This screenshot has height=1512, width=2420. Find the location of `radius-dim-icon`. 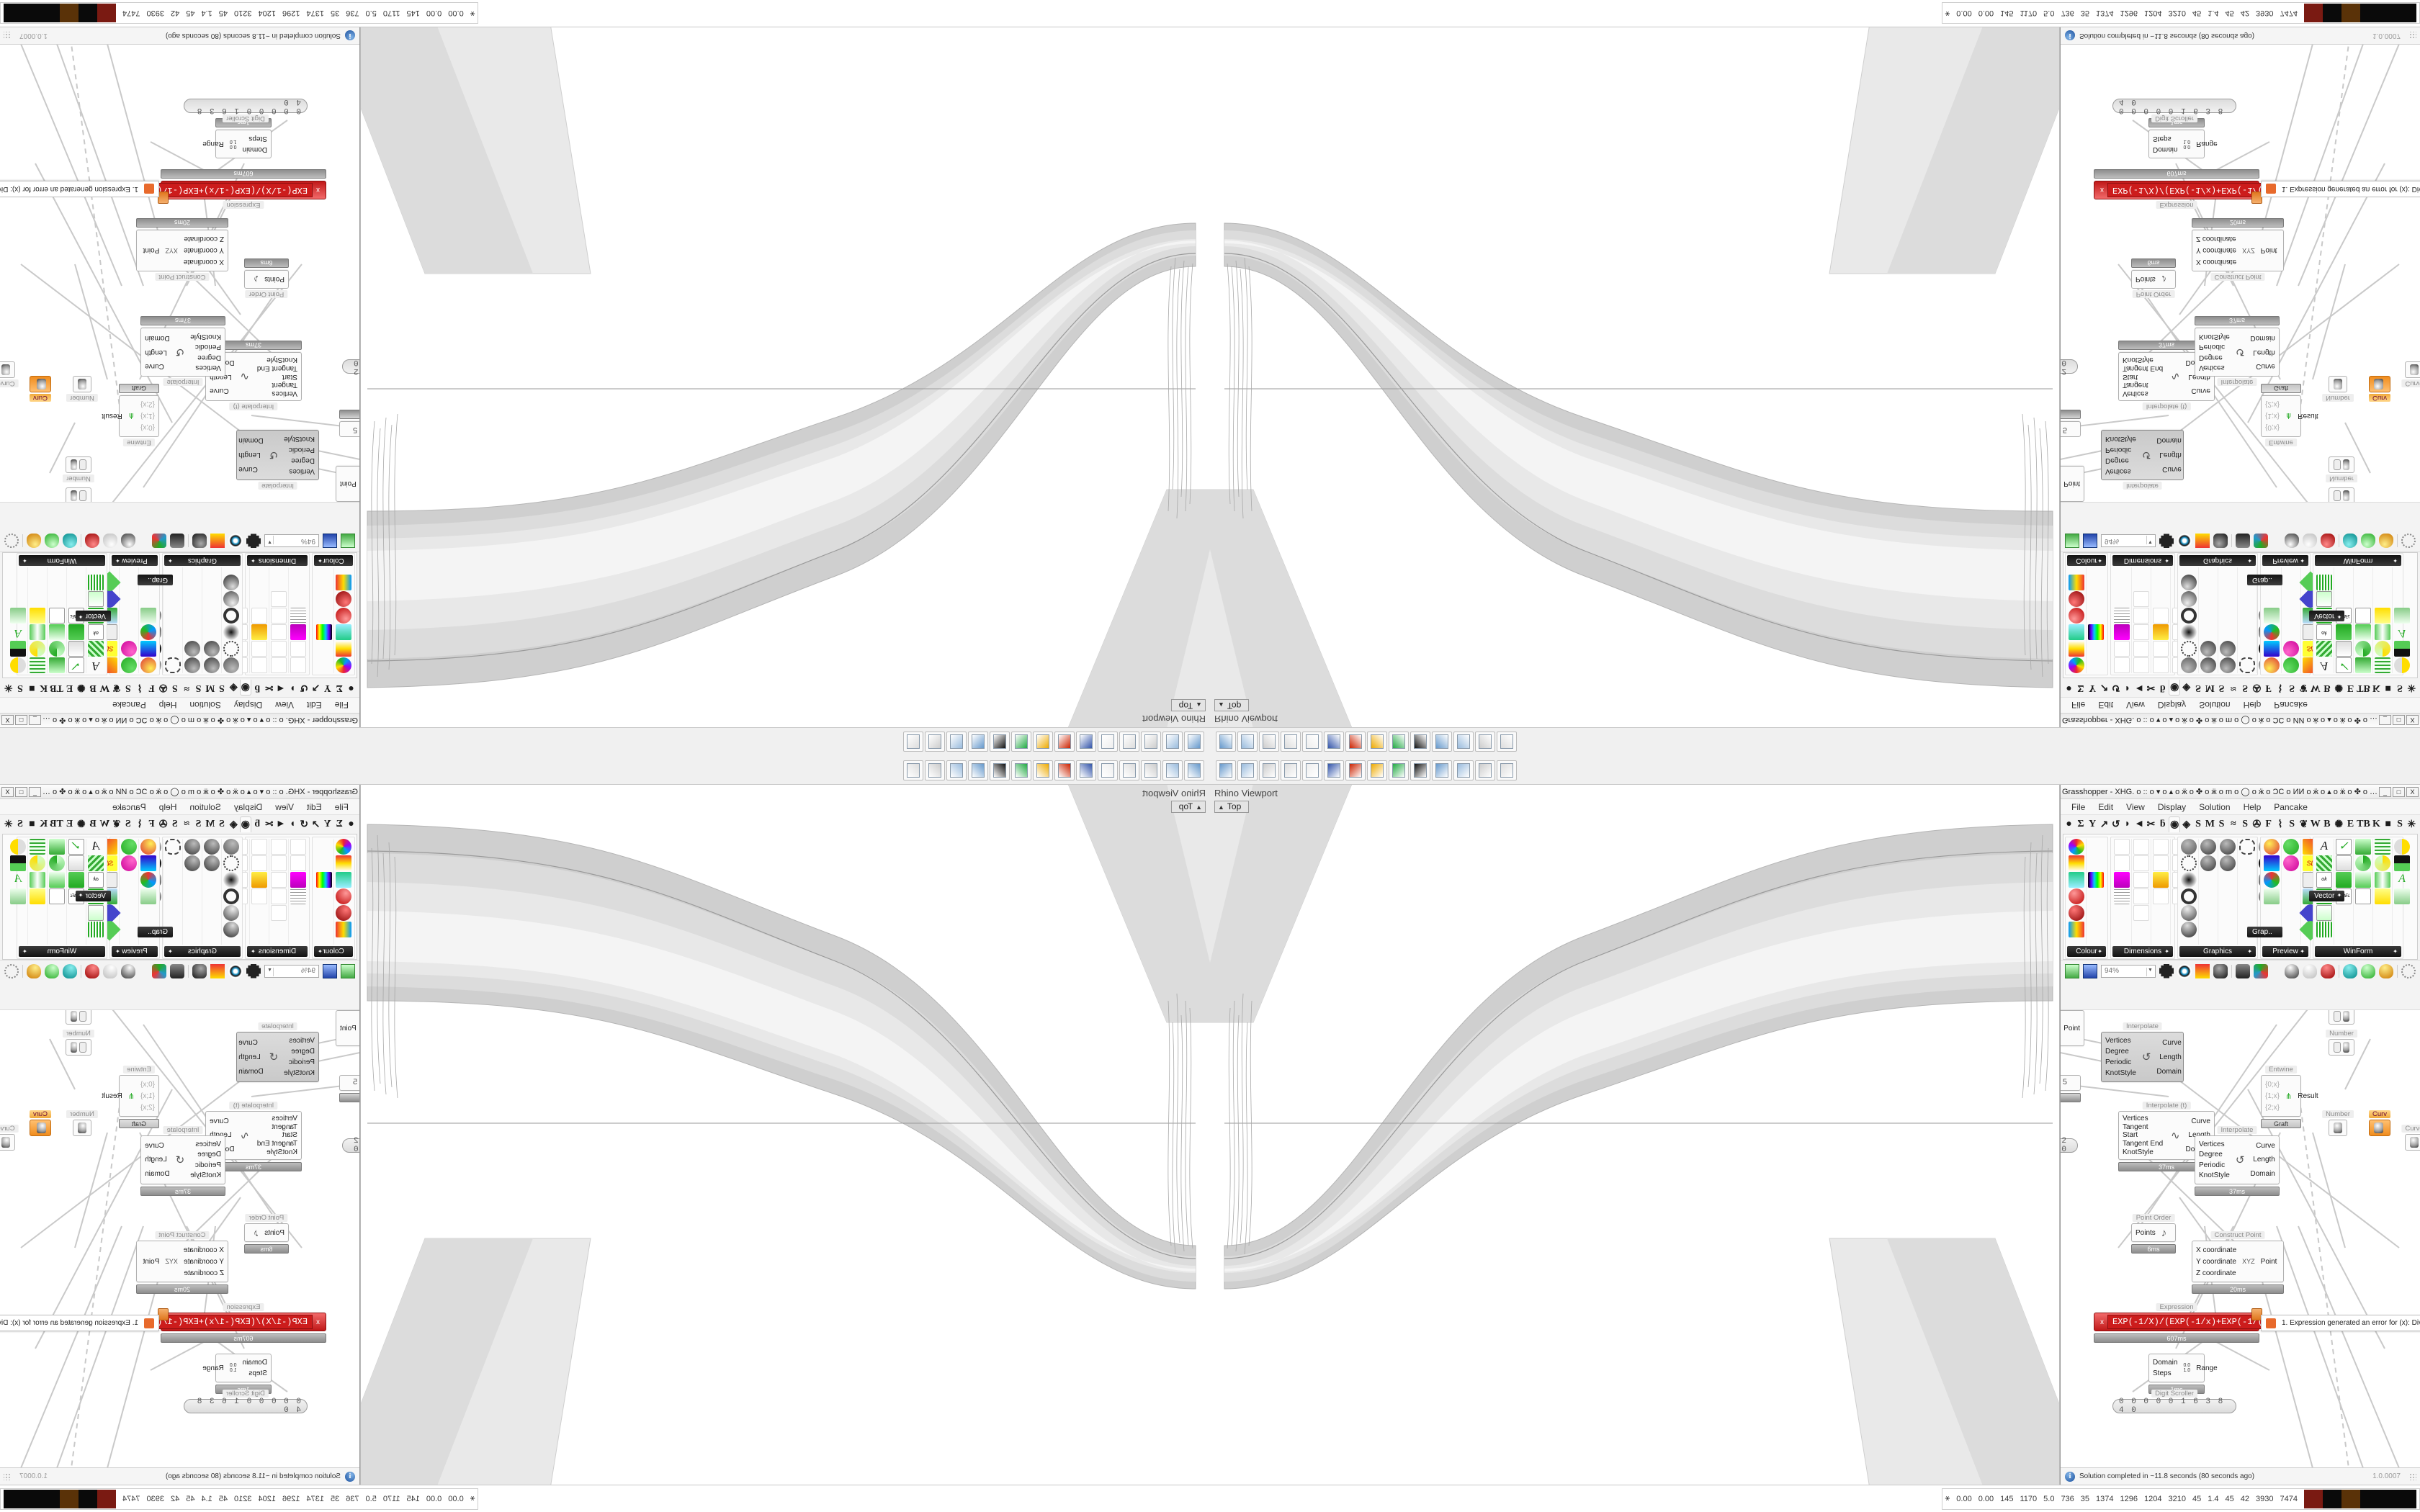

radius-dim-icon is located at coordinates (2161, 665).